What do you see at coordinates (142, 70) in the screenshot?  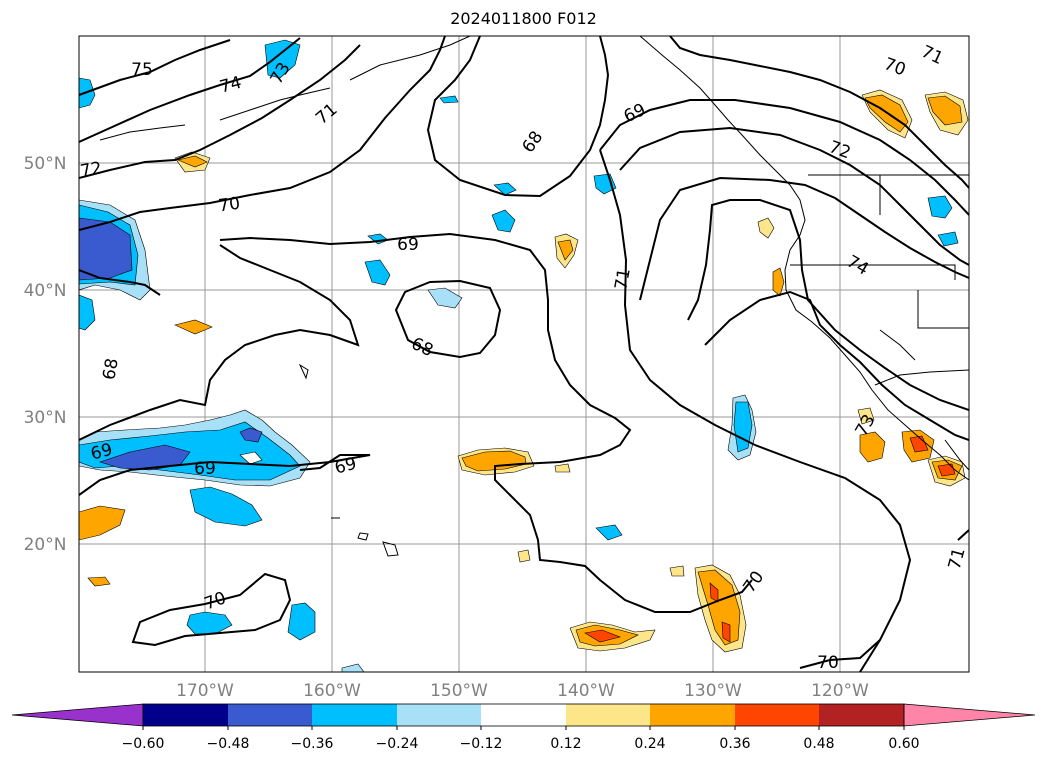 I see `contour-label: 75` at bounding box center [142, 70].